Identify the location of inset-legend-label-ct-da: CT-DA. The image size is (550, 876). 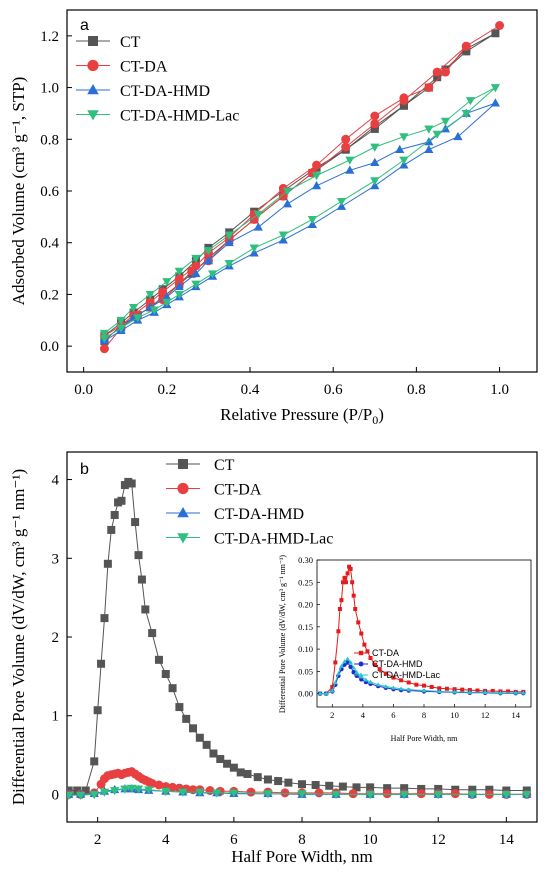
(385, 653).